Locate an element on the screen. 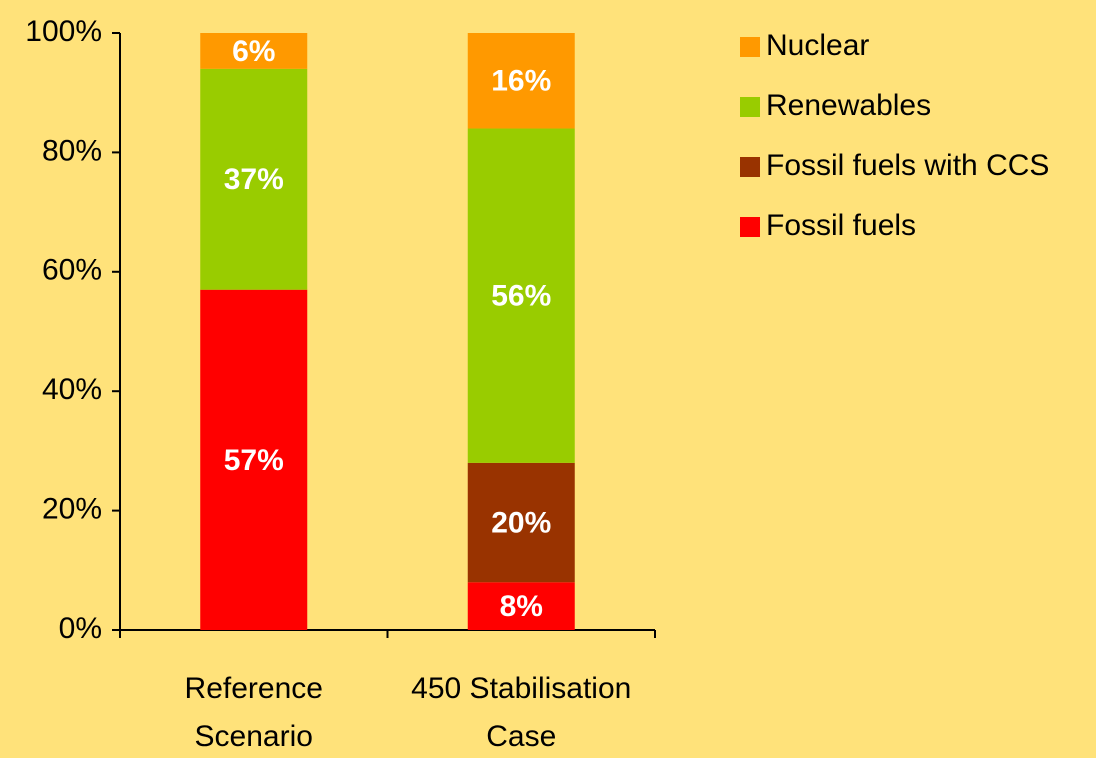  y-tick-label: 100% is located at coordinates (63, 31).